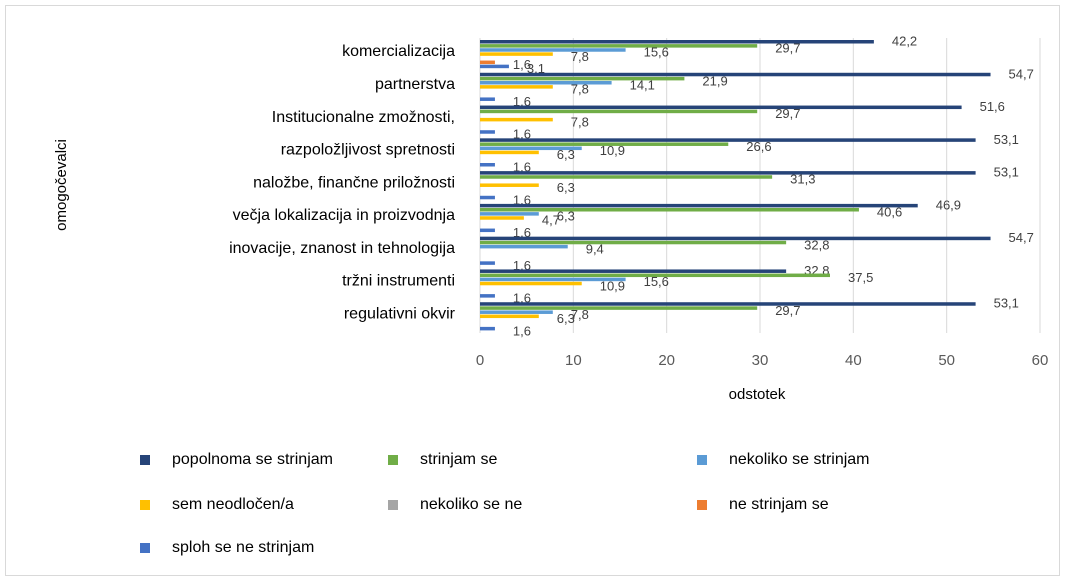  What do you see at coordinates (799, 459) in the screenshot?
I see `legend-label: nekoliko se strinjam` at bounding box center [799, 459].